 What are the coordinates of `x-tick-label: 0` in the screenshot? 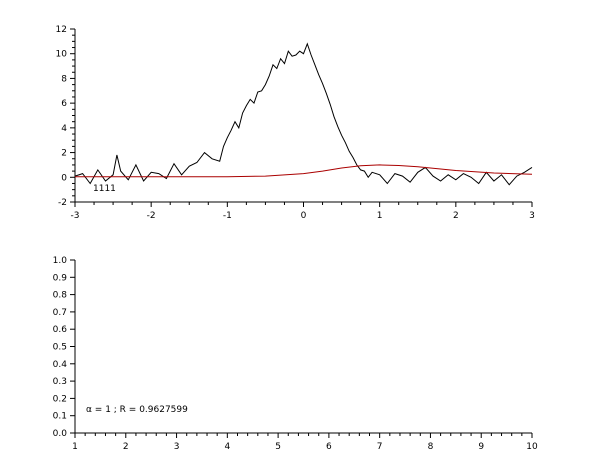 It's located at (304, 216).